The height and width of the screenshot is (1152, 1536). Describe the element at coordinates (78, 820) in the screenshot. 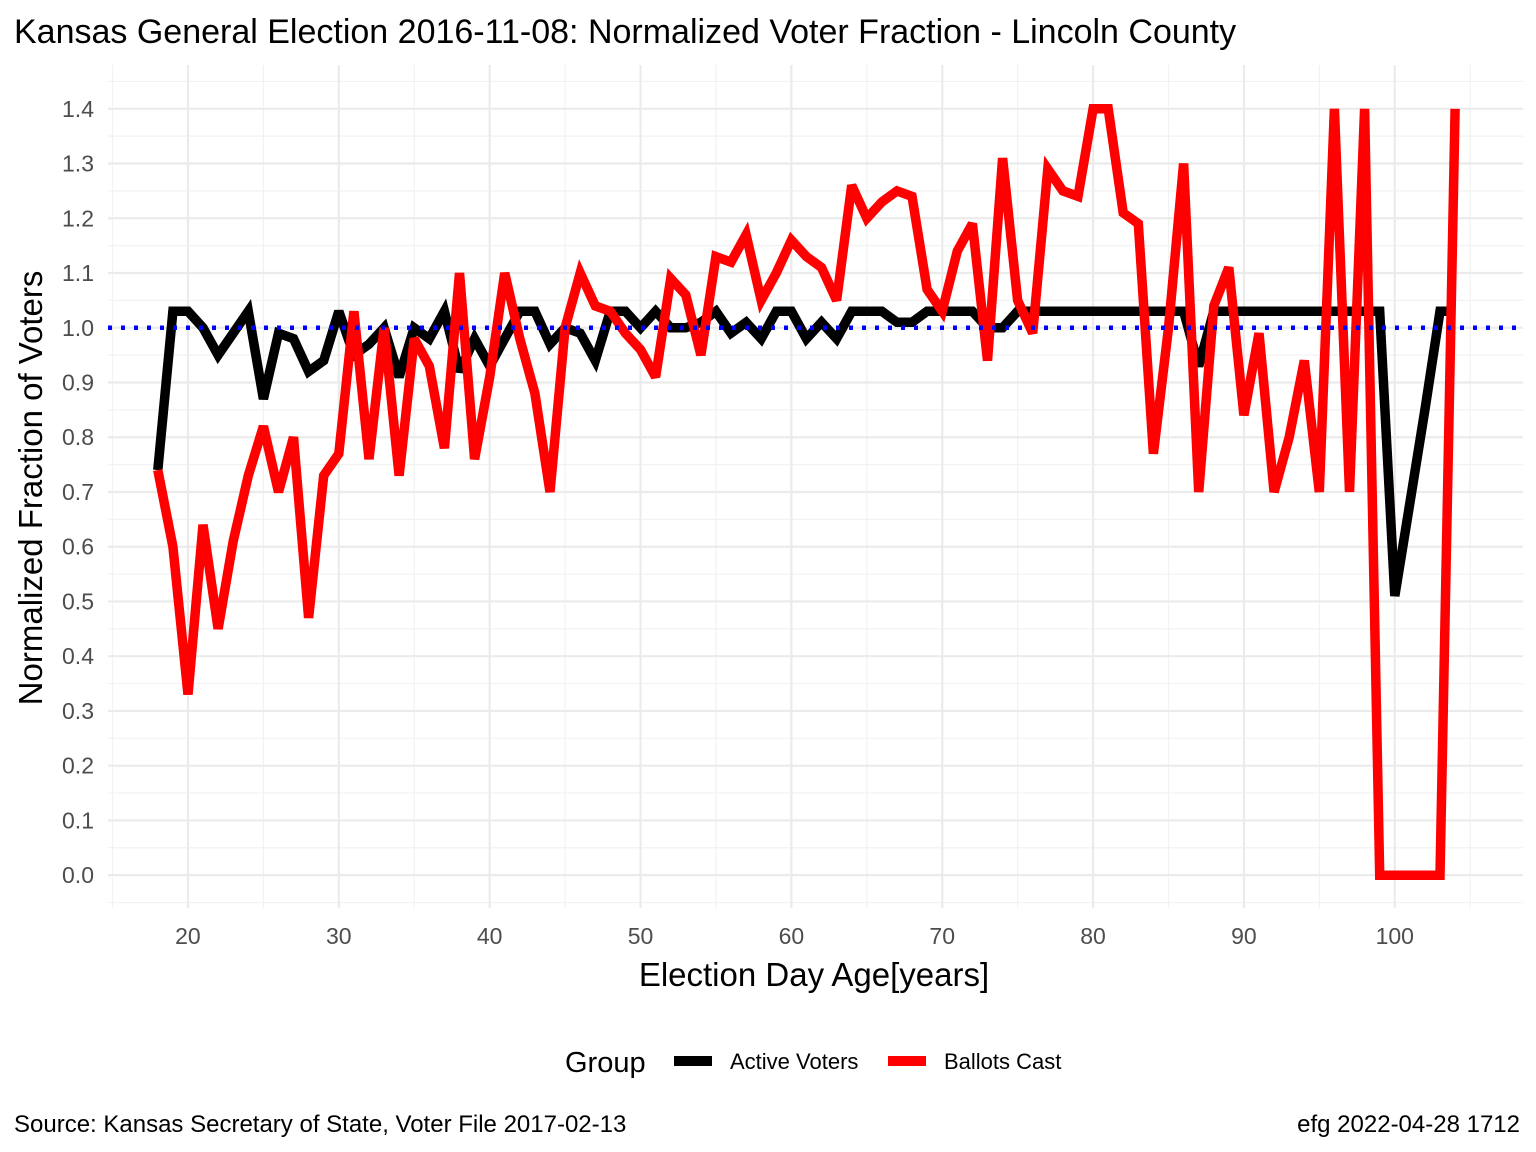

I see `y-tick-label: 0.1` at that location.